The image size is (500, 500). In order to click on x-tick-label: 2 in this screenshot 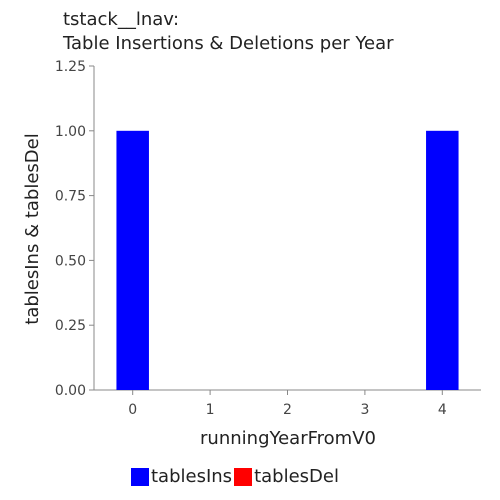, I will do `click(287, 410)`.